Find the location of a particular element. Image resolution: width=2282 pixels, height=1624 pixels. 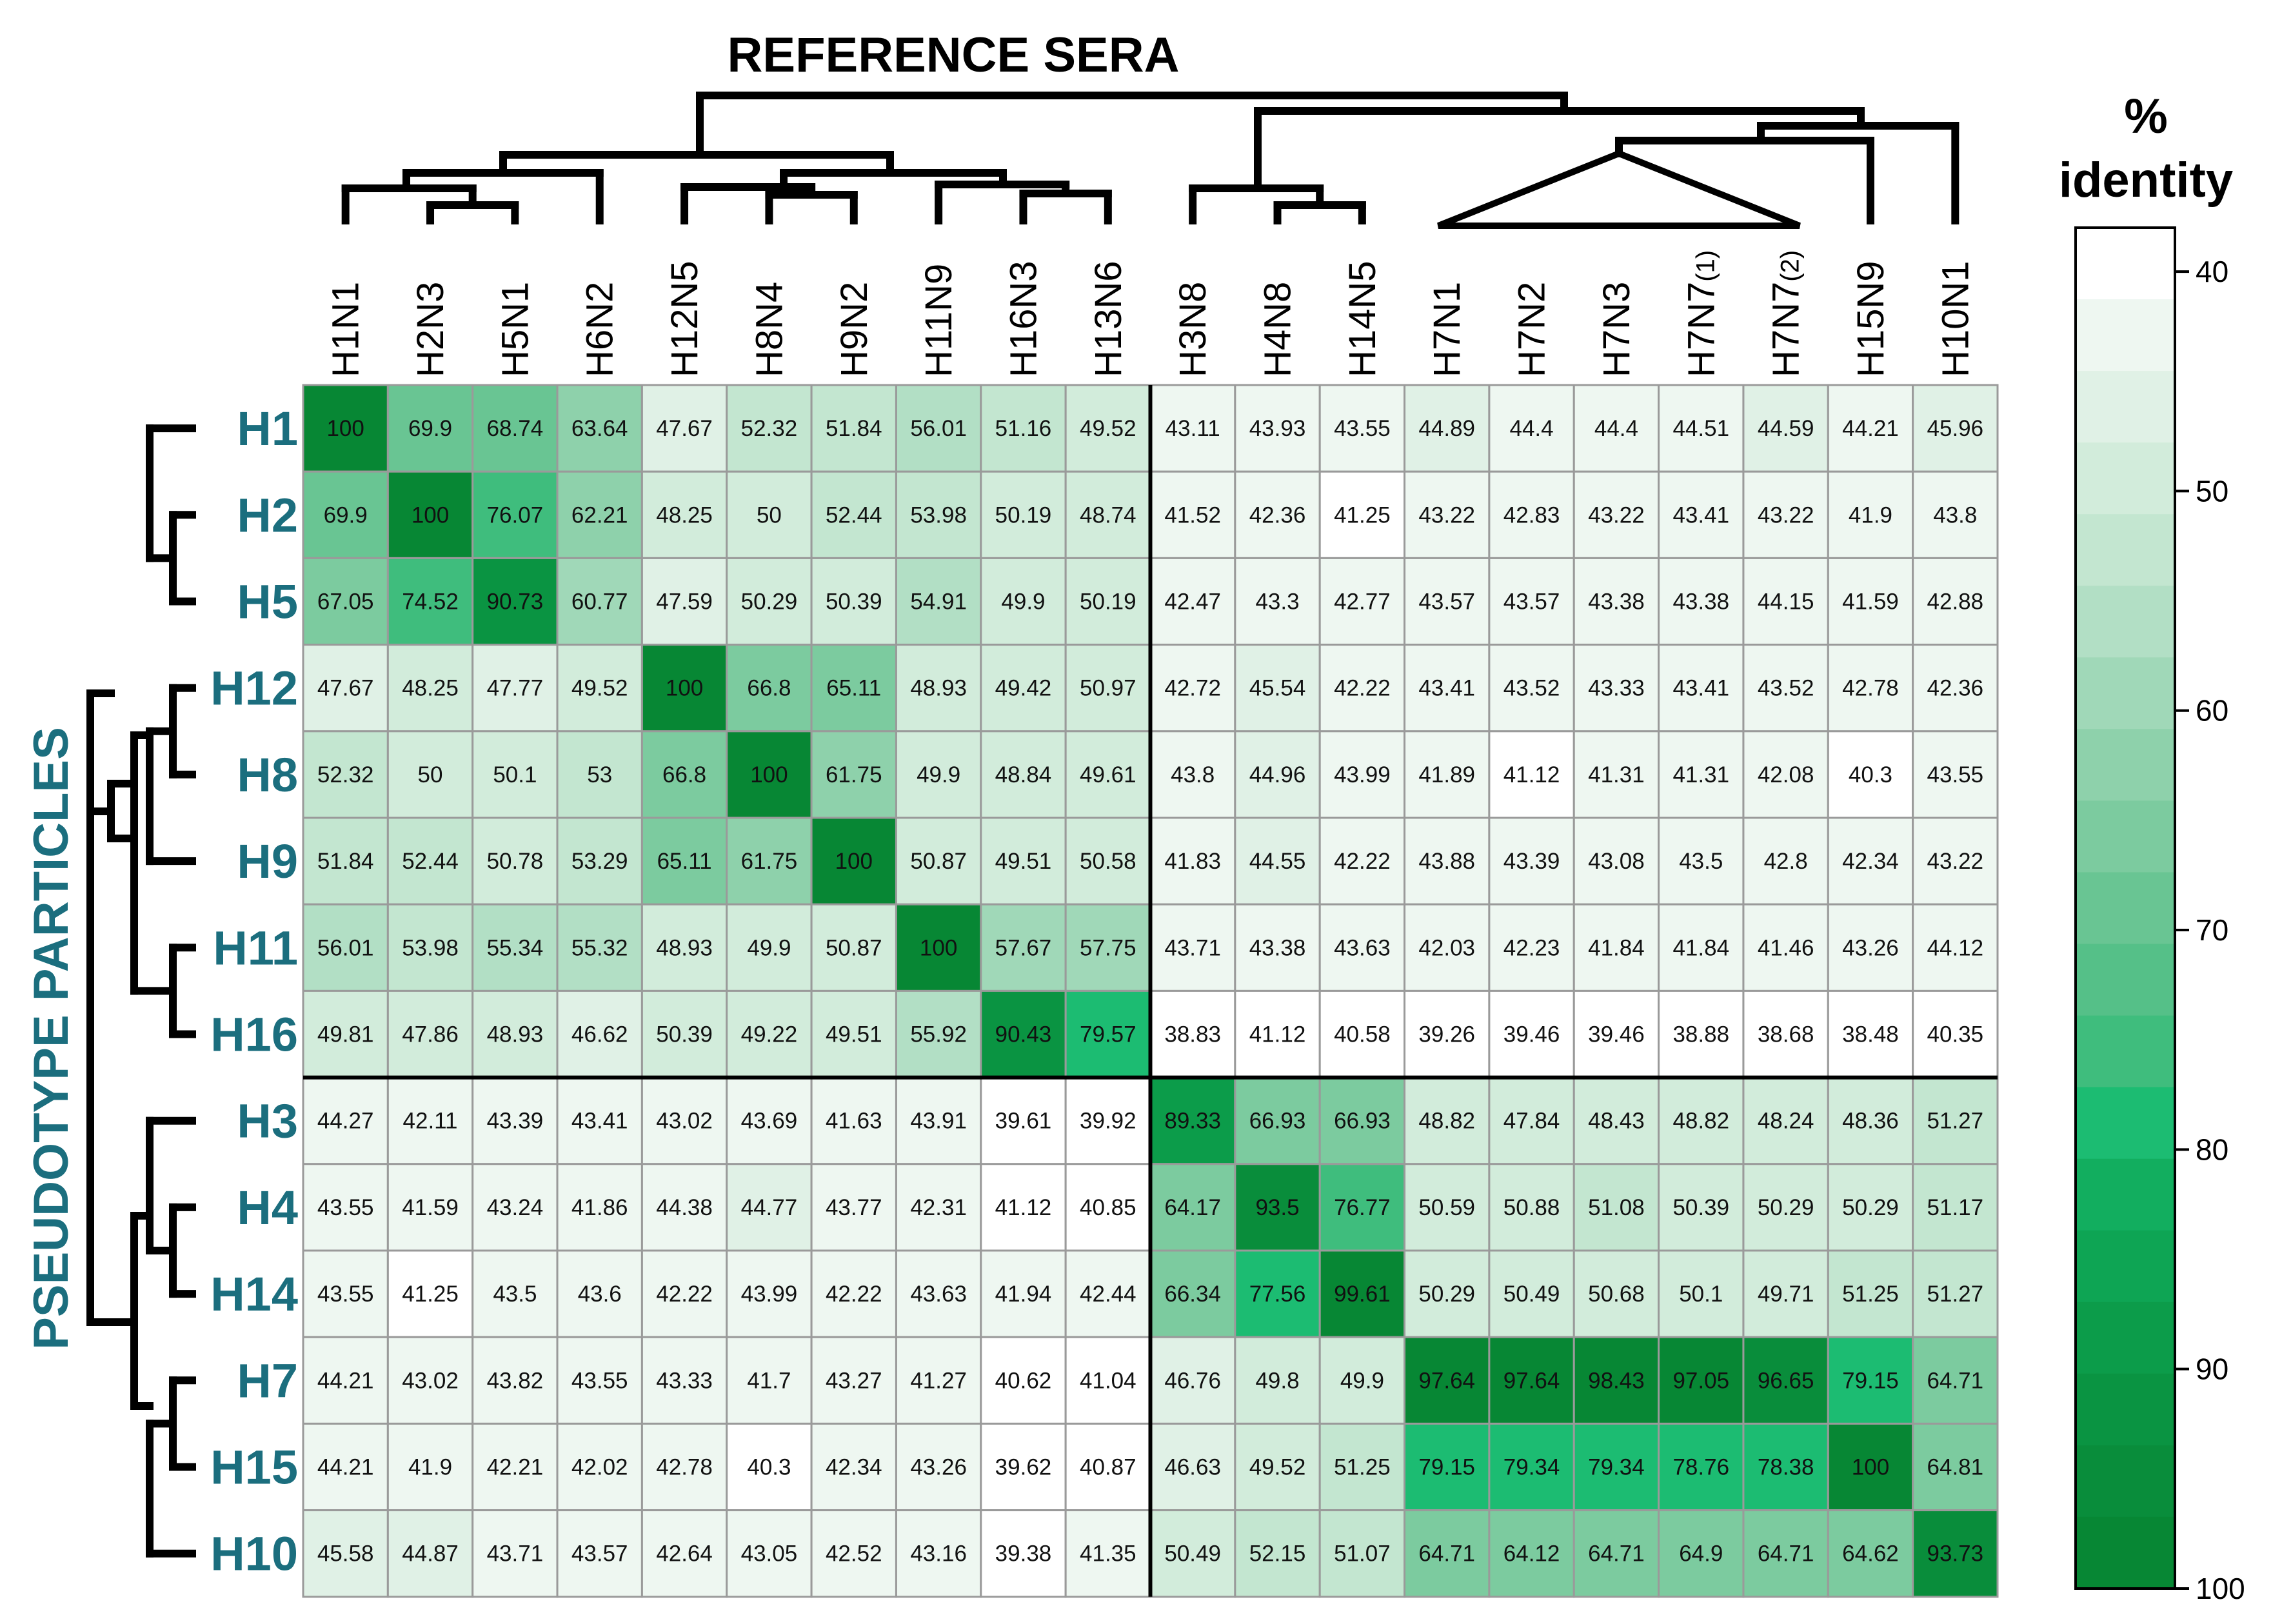

cell-value: 49.81 is located at coordinates (346, 1034).